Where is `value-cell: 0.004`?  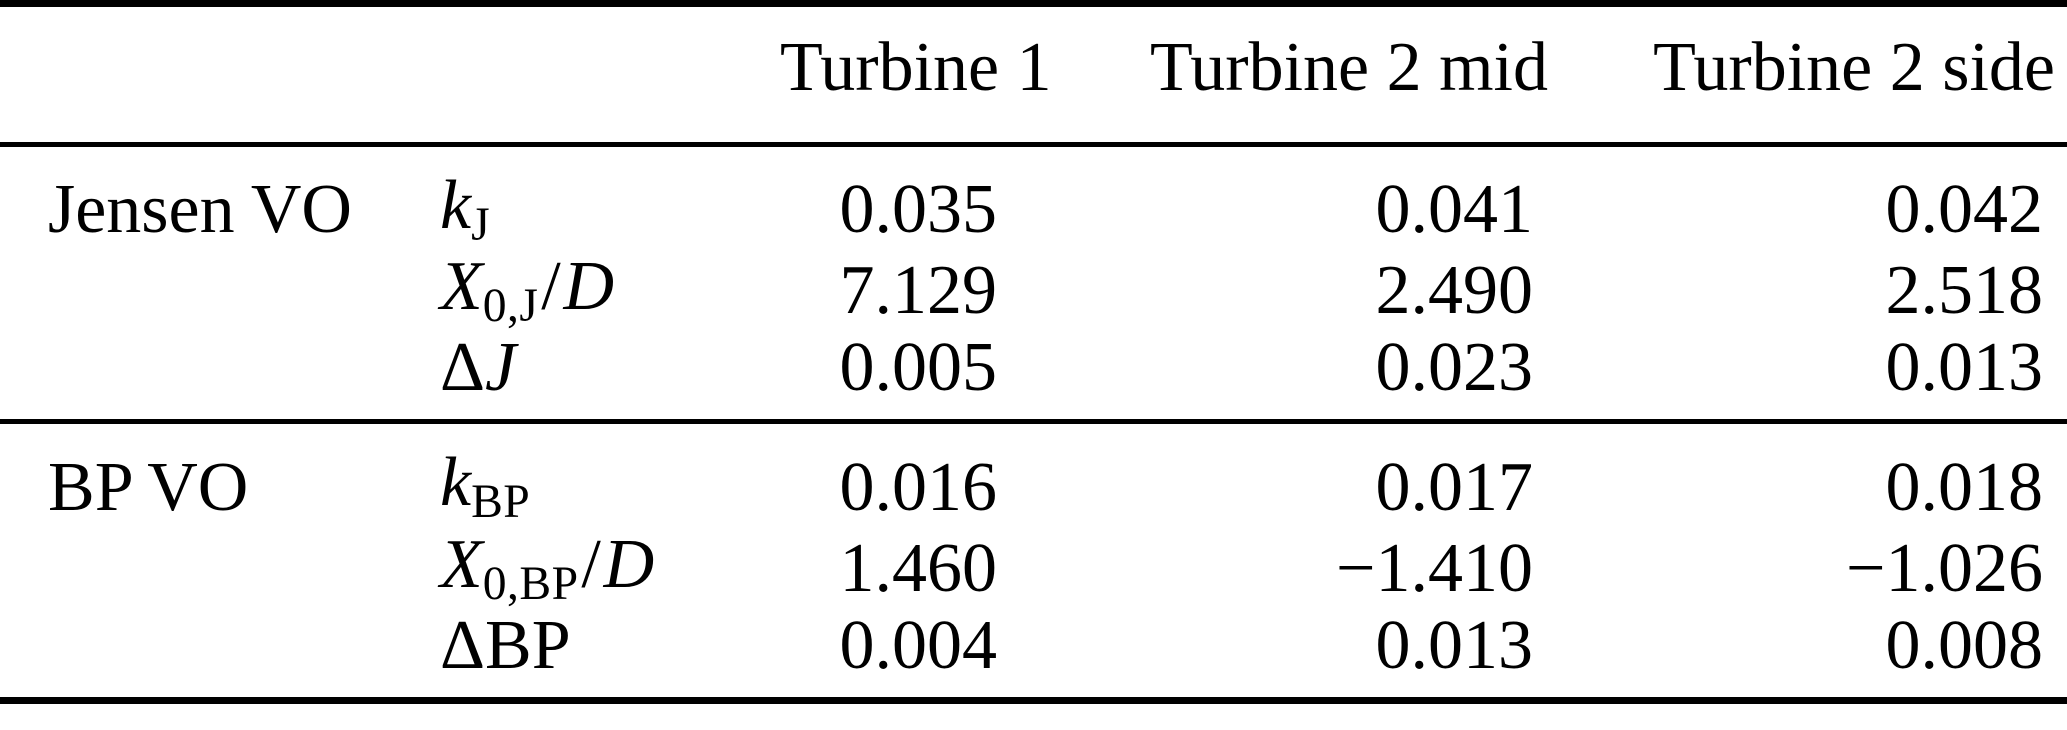 value-cell: 0.004 is located at coordinates (918, 645).